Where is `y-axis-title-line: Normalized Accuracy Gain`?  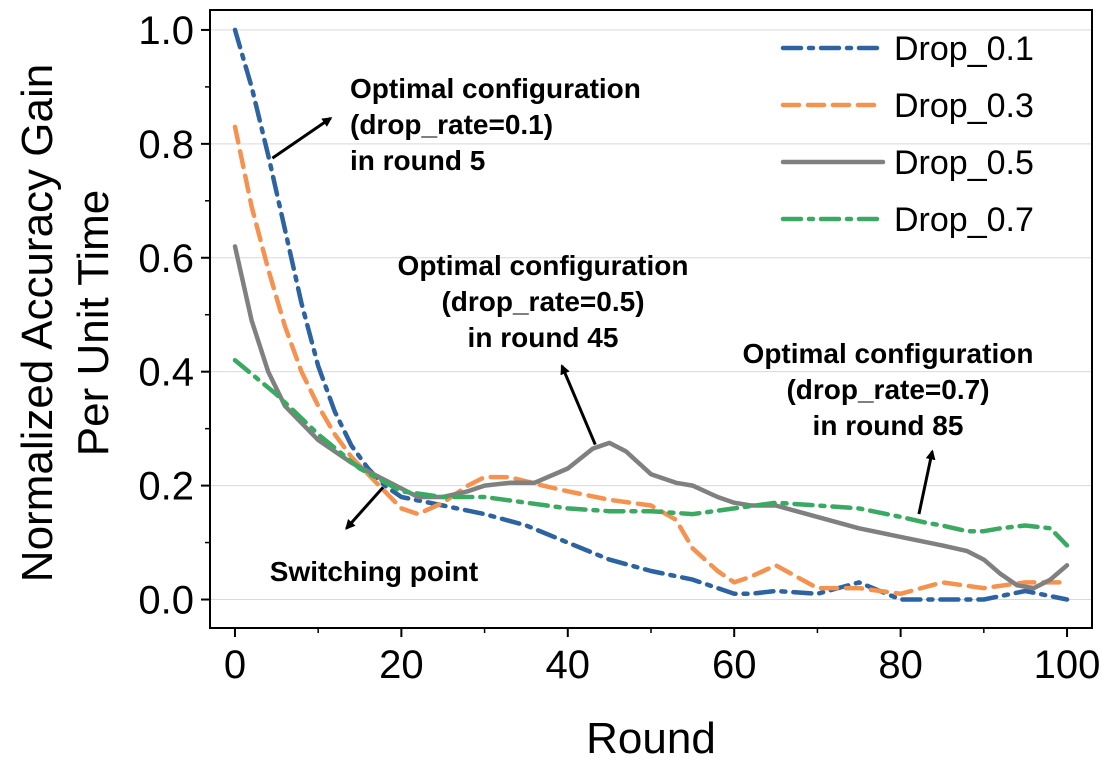
y-axis-title-line: Normalized Accuracy Gain is located at coordinates (37, 323).